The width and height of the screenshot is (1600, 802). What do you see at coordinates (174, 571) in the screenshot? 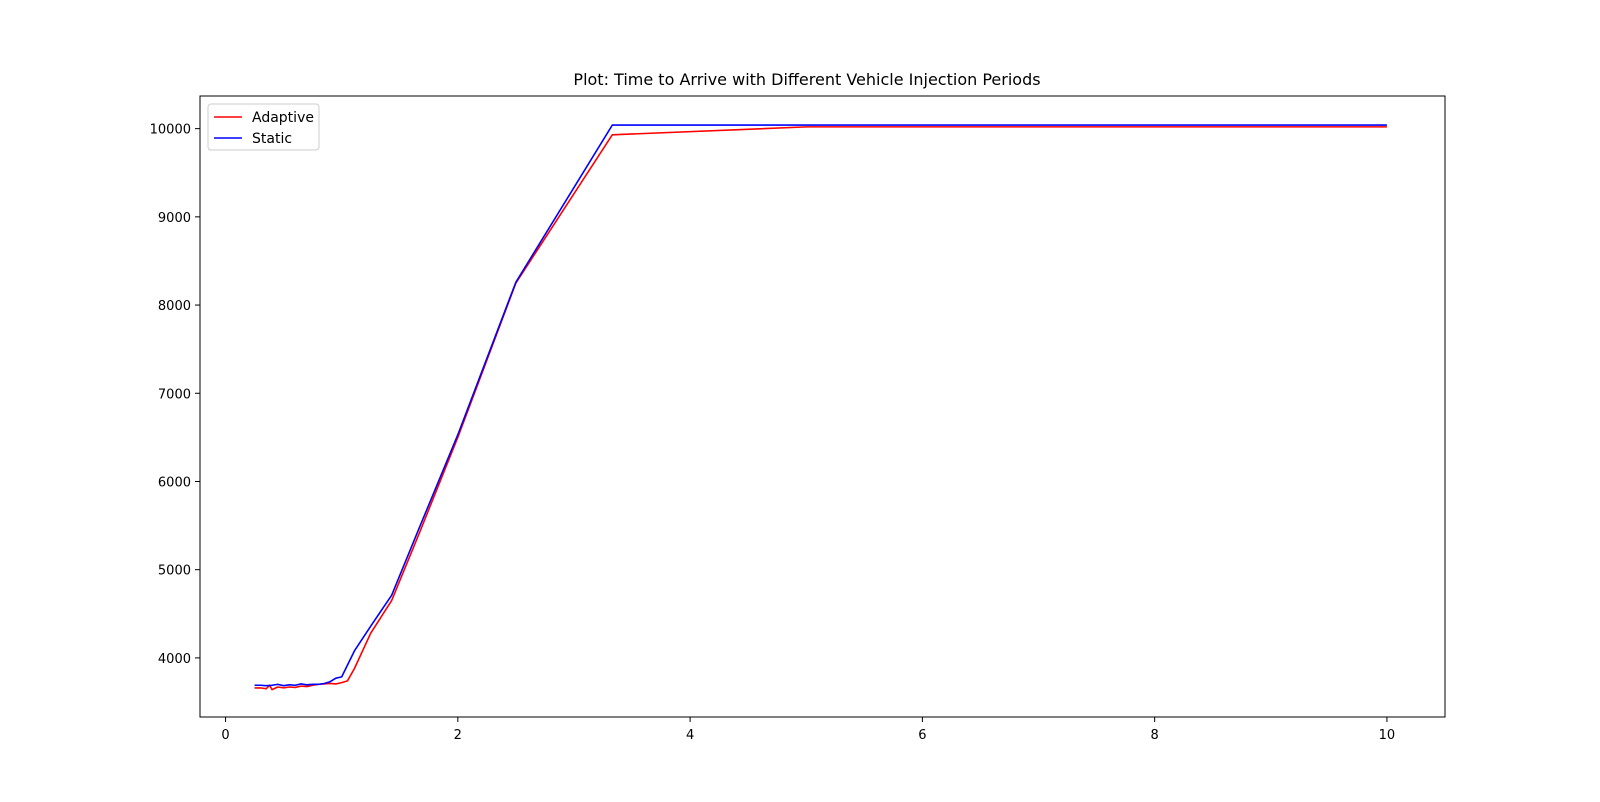
I see `y-tick-label: 5000` at bounding box center [174, 571].